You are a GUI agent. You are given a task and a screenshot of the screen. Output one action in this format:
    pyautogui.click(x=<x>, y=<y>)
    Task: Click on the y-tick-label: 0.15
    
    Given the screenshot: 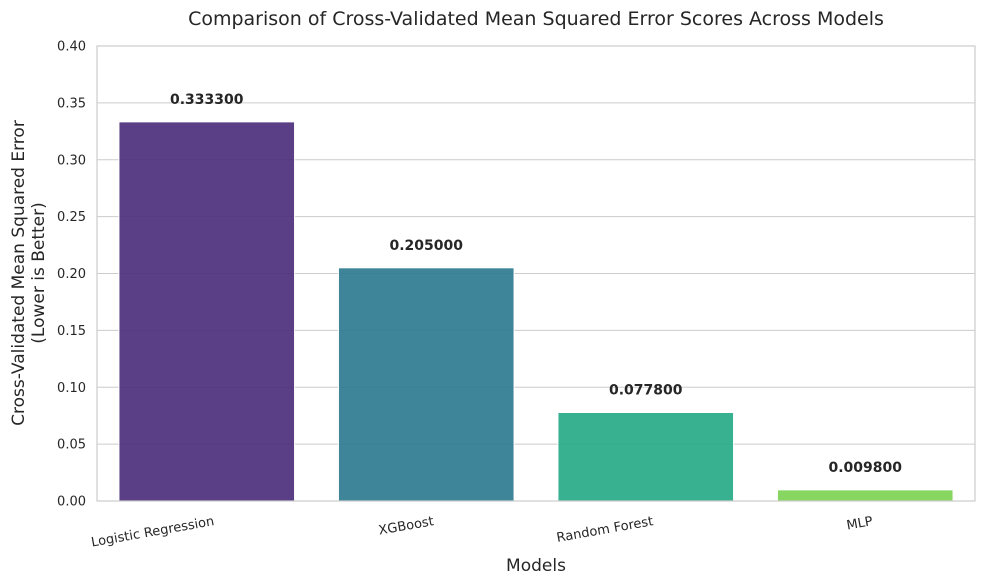 What is the action you would take?
    pyautogui.click(x=71, y=331)
    